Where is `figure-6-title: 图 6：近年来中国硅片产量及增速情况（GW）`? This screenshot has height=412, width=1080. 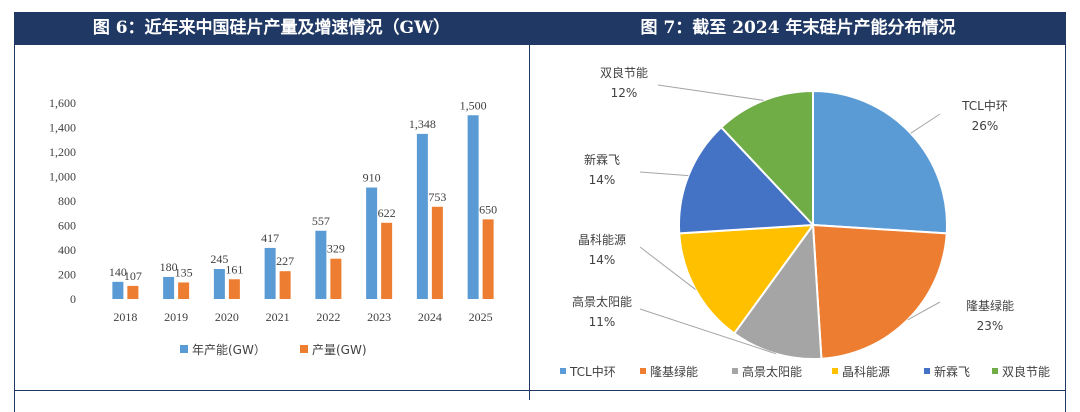 figure-6-title: 图 6：近年来中国硅片产量及增速情况（GW） is located at coordinates (271, 28).